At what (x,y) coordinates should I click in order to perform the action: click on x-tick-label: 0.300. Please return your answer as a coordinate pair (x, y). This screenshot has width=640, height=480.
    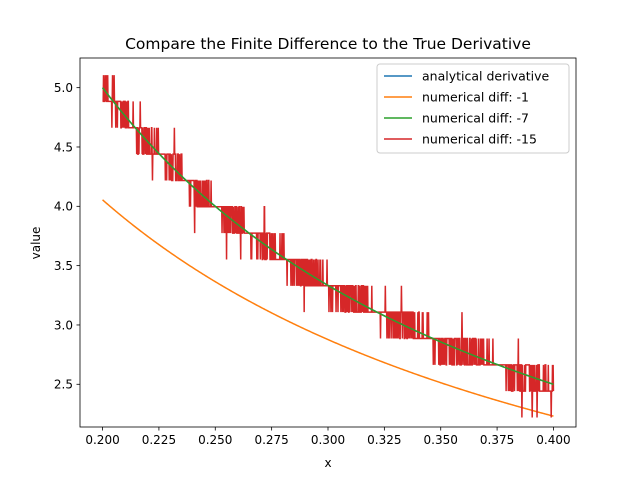
    Looking at the image, I should click on (328, 440).